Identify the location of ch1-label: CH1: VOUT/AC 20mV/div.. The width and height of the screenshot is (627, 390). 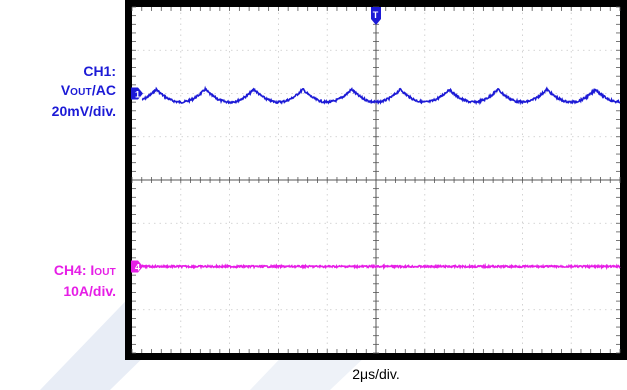
(84, 91).